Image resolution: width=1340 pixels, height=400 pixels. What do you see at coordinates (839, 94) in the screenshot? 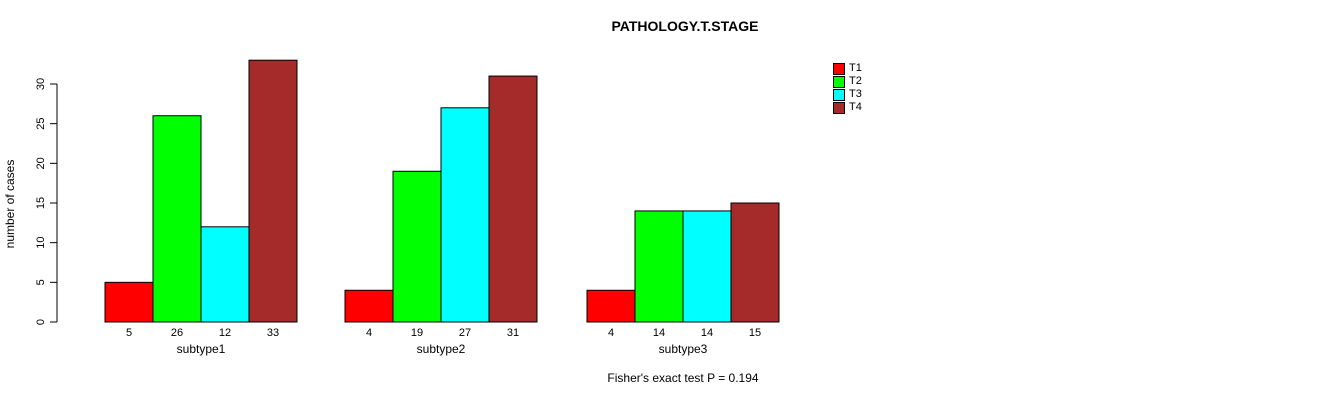
I see `legend-swatch-t3` at bounding box center [839, 94].